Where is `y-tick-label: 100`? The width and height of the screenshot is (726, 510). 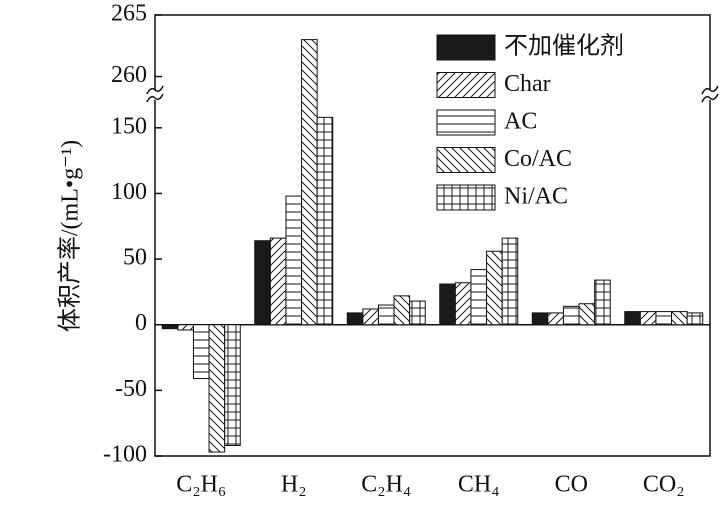
y-tick-label: 100 is located at coordinates (129, 192).